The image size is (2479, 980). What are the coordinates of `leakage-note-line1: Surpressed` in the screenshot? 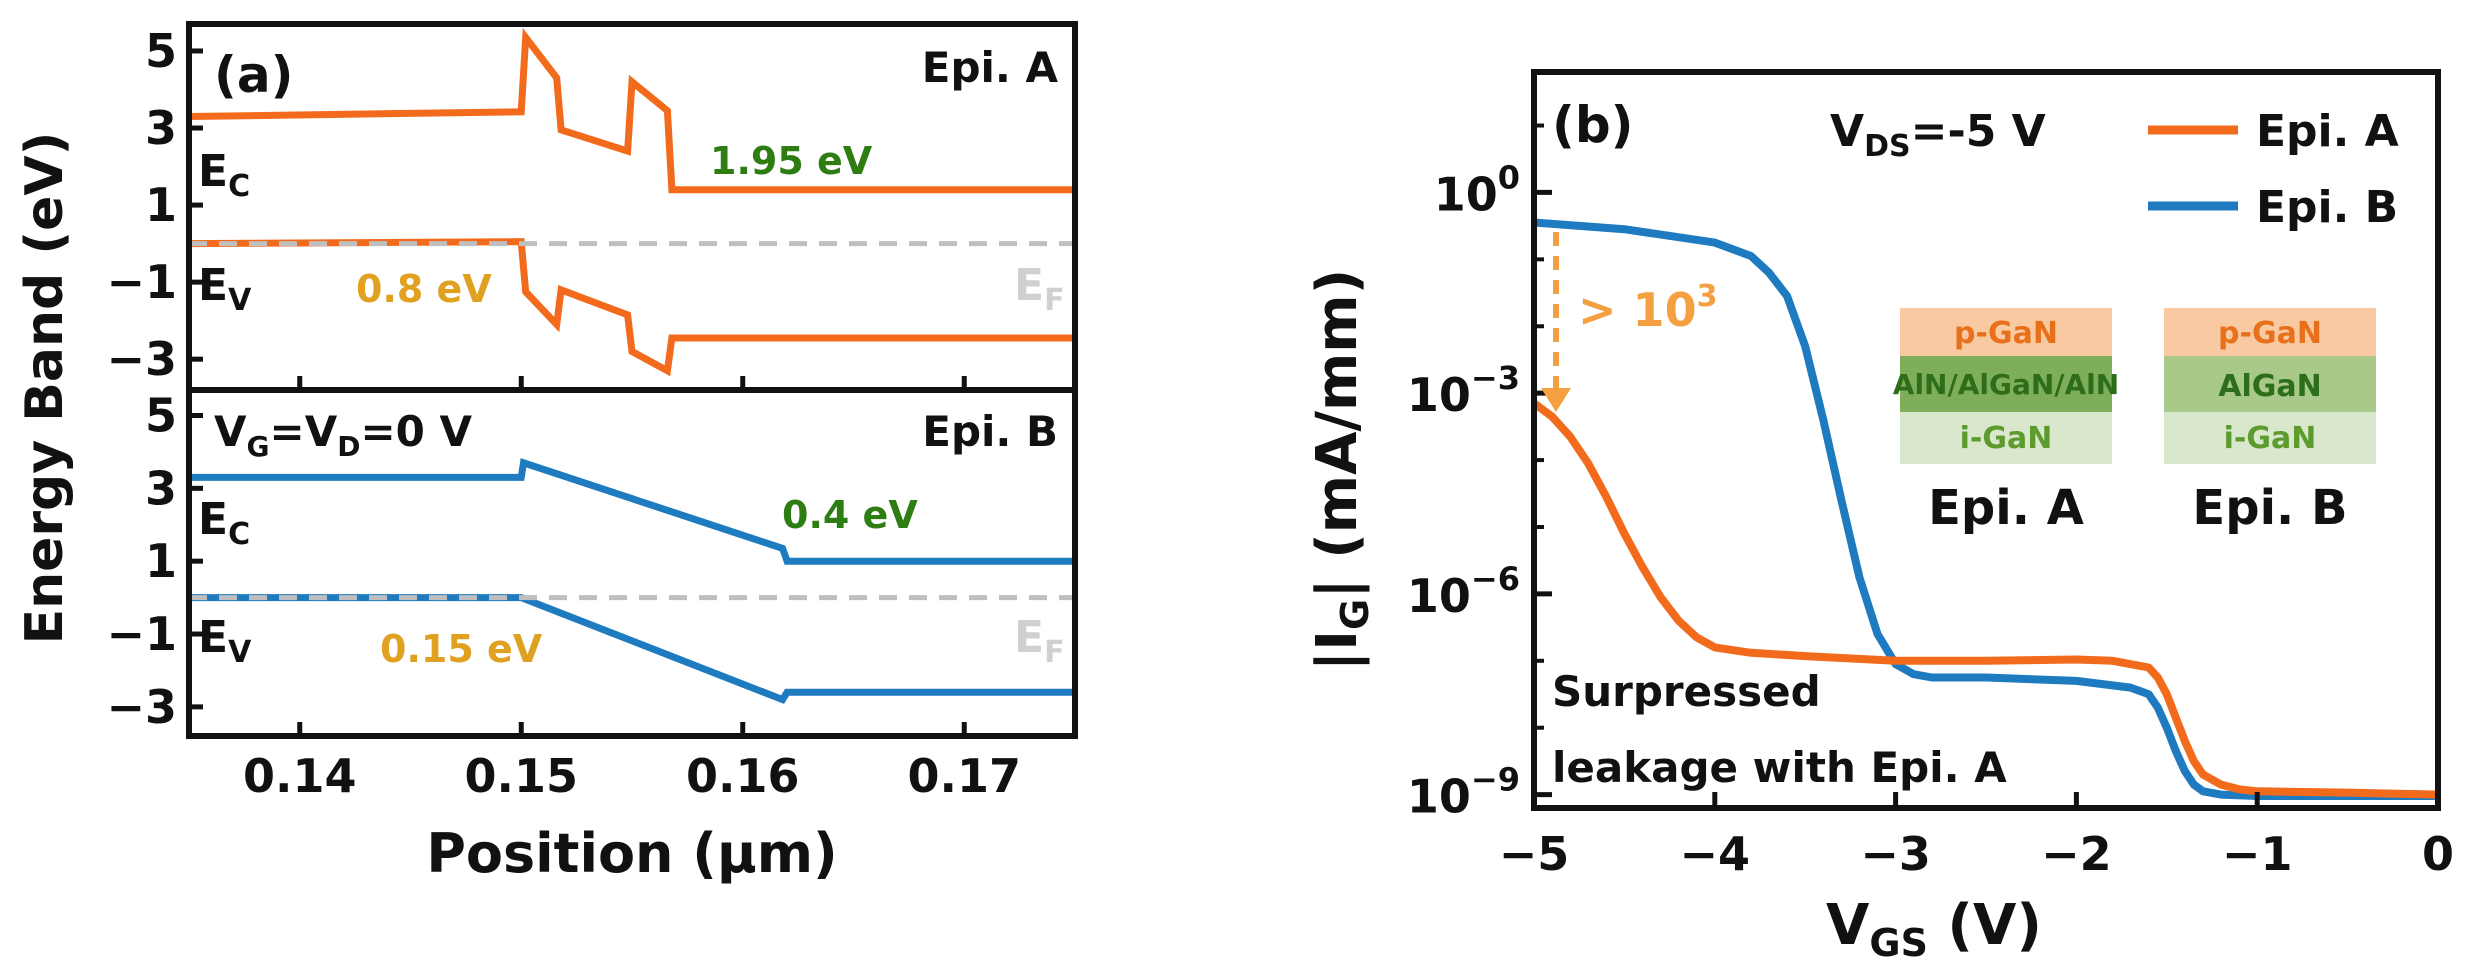 It's located at (1686, 691).